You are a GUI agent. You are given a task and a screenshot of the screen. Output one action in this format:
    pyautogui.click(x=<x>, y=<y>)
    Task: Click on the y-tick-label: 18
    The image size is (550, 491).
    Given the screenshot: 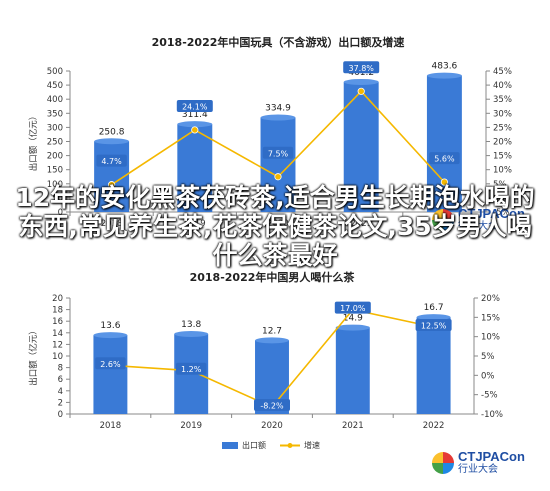 What is the action you would take?
    pyautogui.click(x=57, y=311)
    